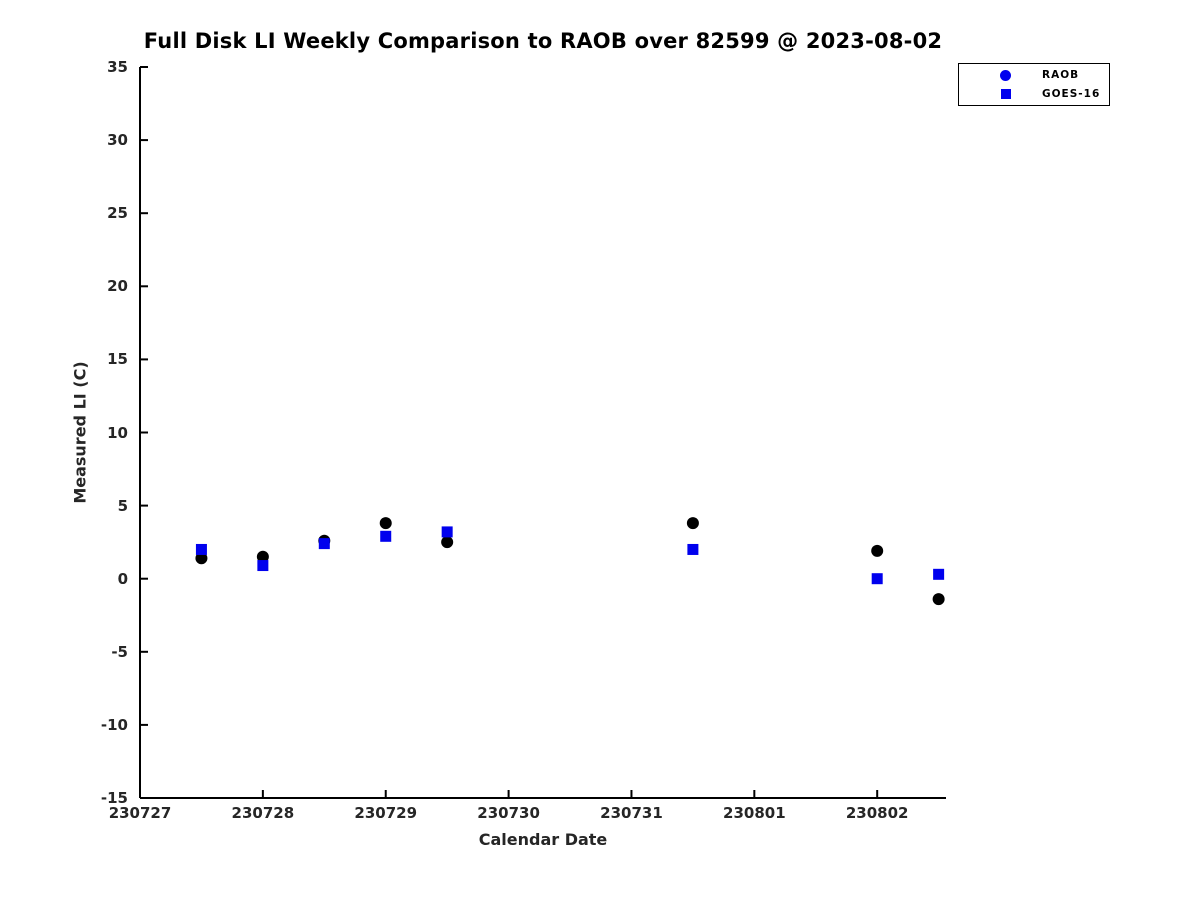 Image resolution: width=1200 pixels, height=900 pixels. Describe the element at coordinates (114, 724) in the screenshot. I see `y-tick-label: -10` at that location.